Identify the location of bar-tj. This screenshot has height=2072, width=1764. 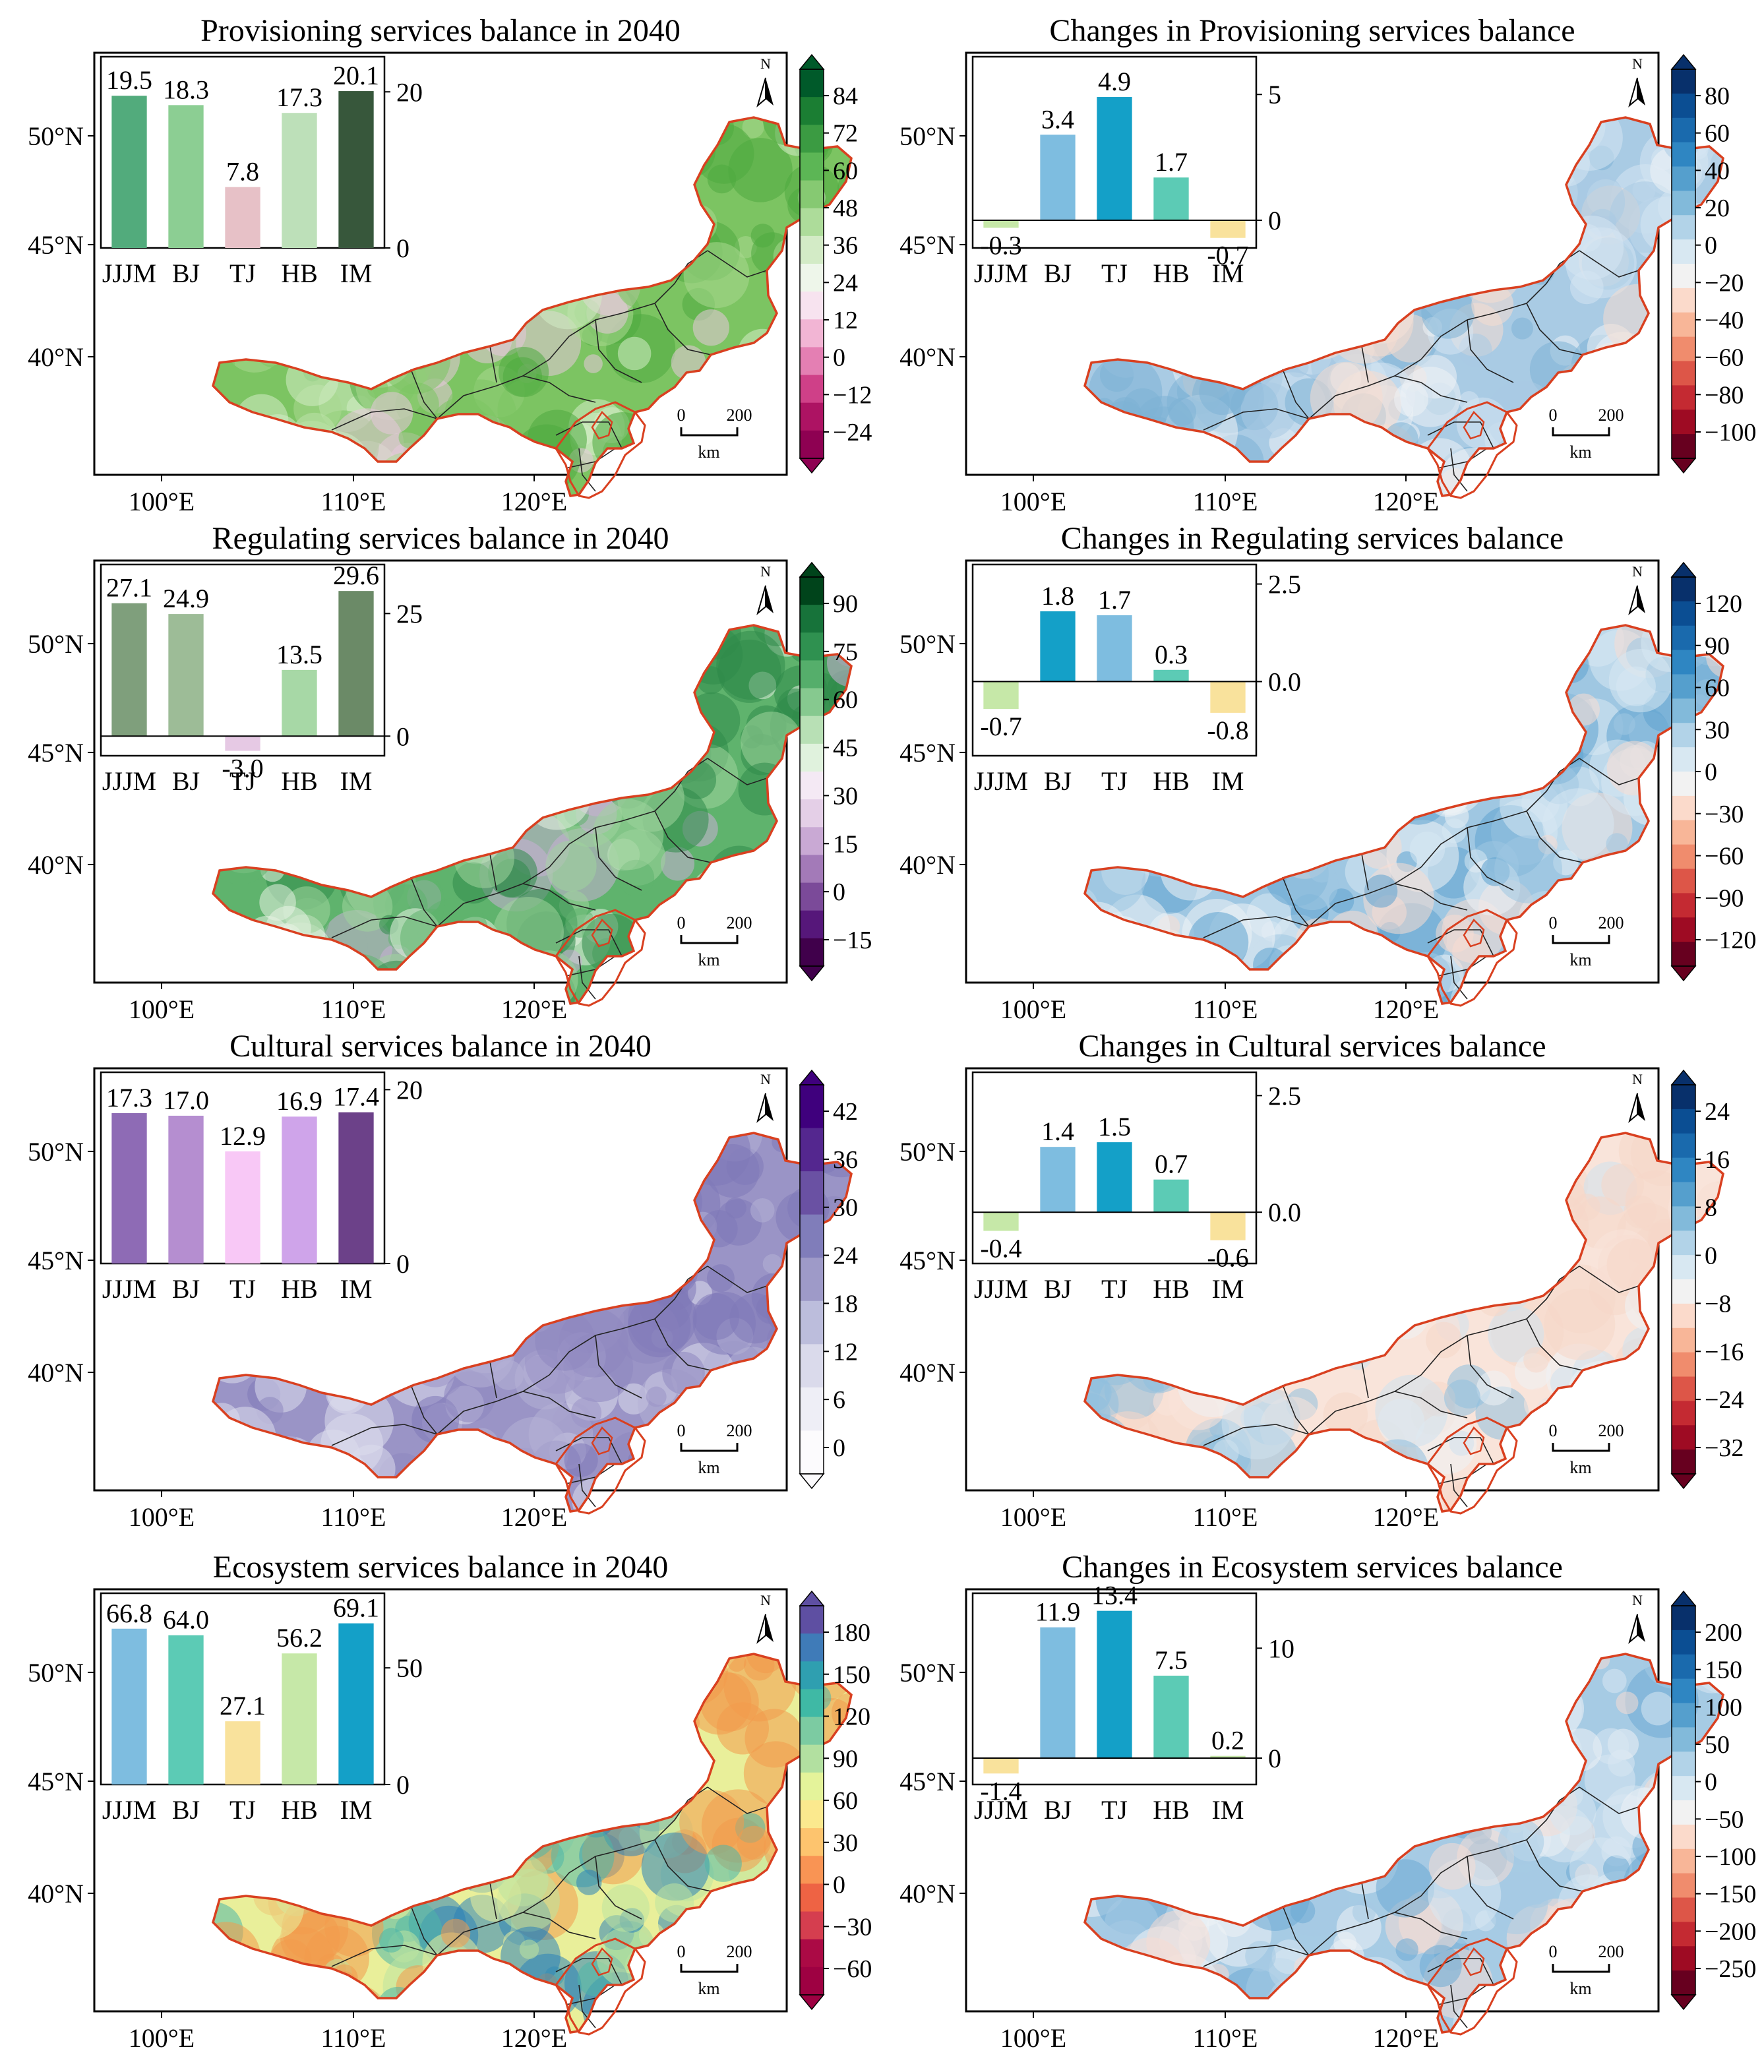
(243, 1752).